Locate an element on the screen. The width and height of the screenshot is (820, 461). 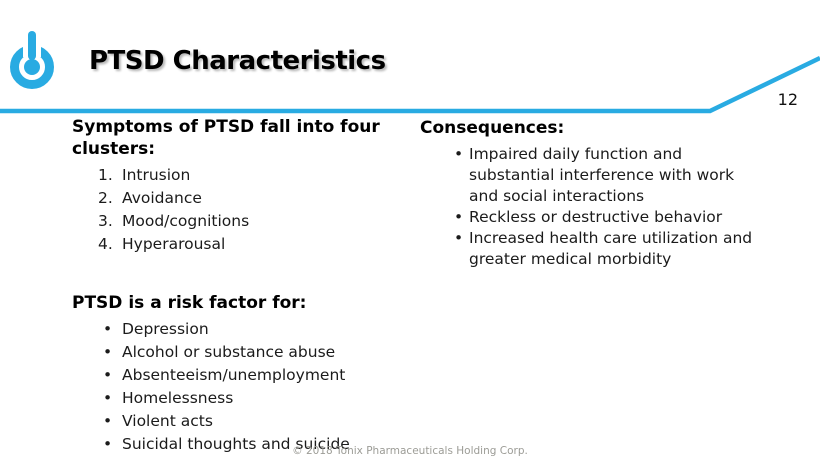
list-item: 4. Hyperarousal is located at coordinates (228, 244).